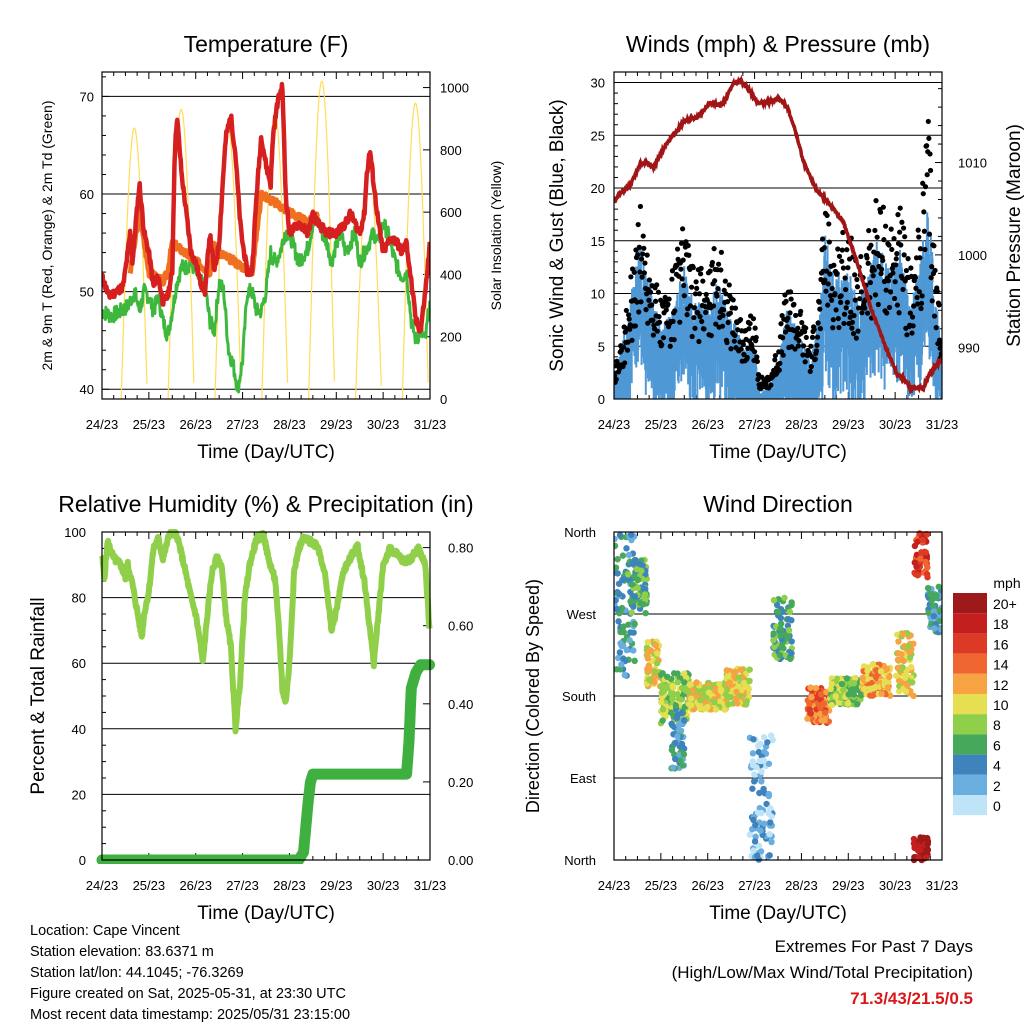 The width and height of the screenshot is (1024, 1026). What do you see at coordinates (496, 236) in the screenshot?
I see `y2-axis-label: Solar Insolation (Yellow)` at bounding box center [496, 236].